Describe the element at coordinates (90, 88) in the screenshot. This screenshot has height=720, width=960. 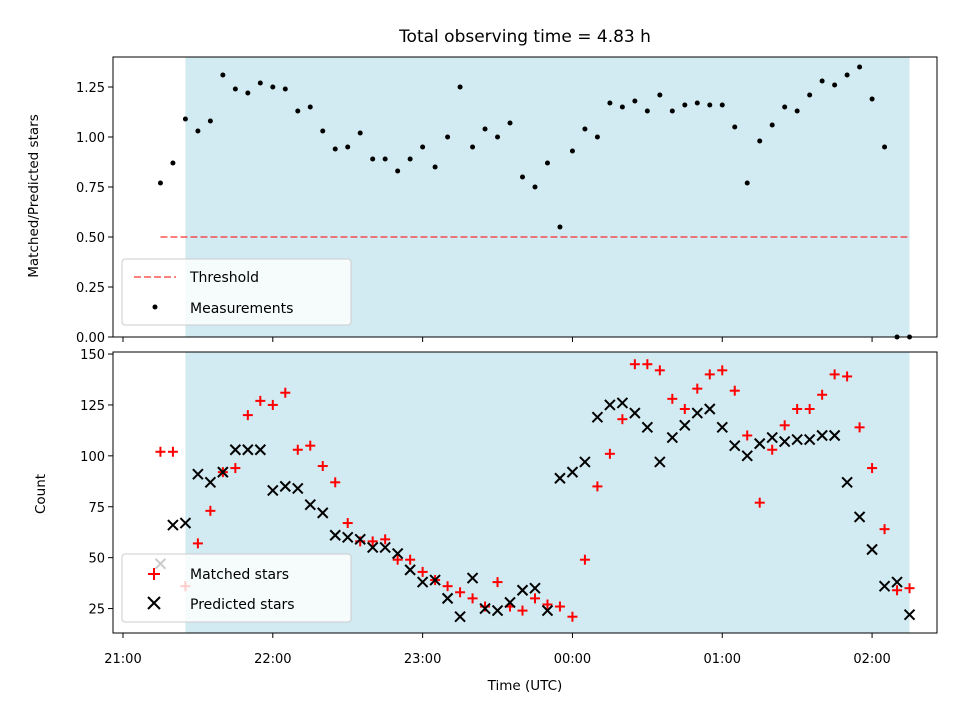
I see `top-y-tick-label: 1.25` at that location.